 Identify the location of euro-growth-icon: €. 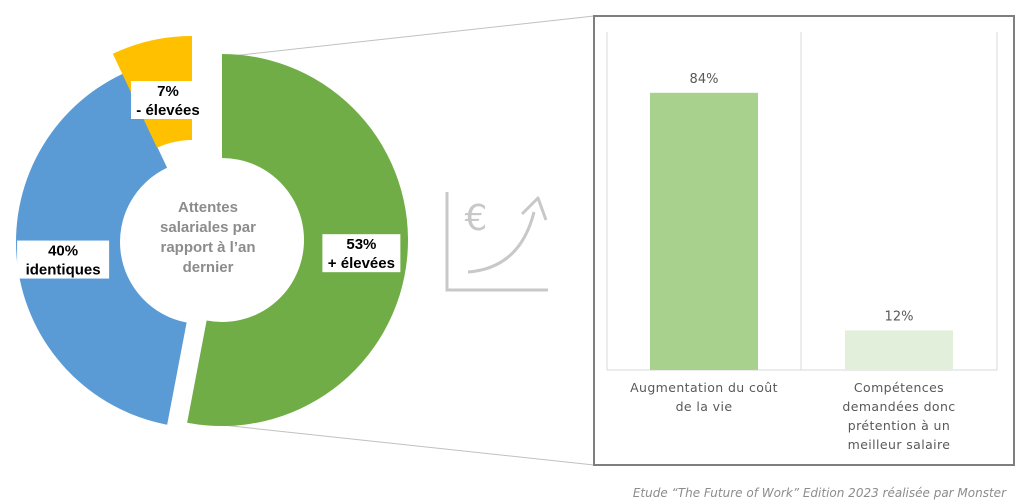
(496, 242).